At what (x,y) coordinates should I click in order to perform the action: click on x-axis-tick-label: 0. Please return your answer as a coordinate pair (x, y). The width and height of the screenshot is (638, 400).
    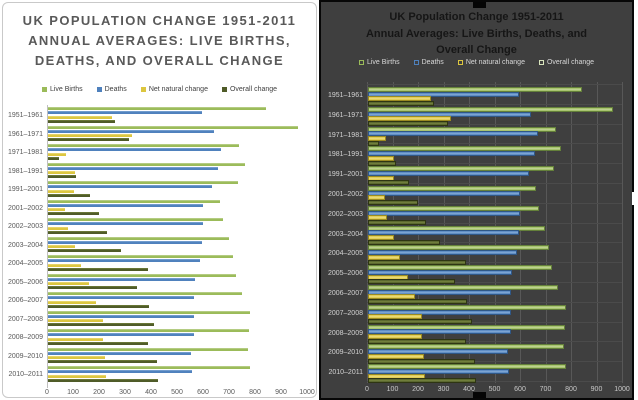
    Looking at the image, I should click on (367, 389).